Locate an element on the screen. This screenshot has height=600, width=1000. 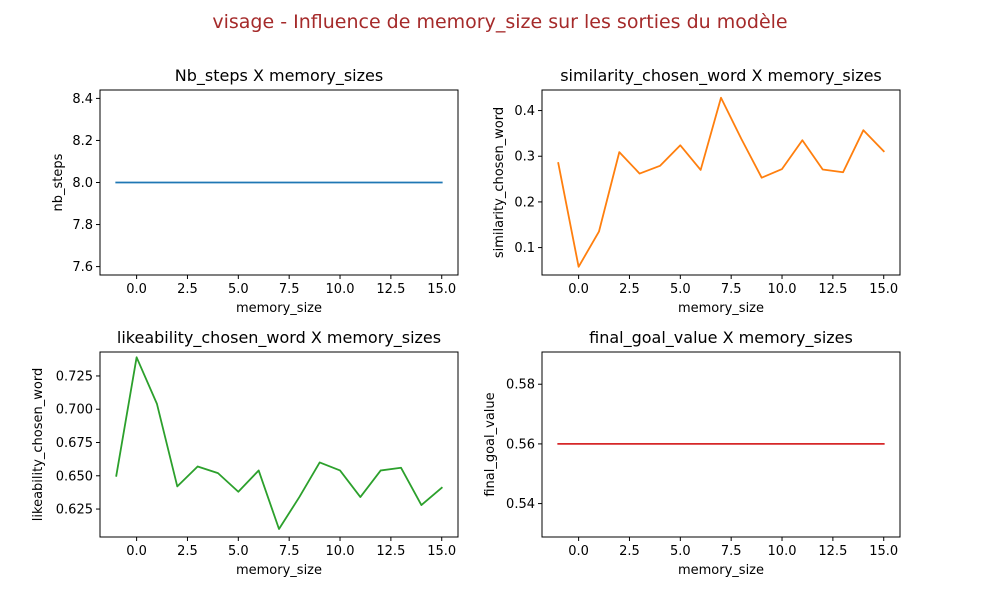
y-tick-label: 0.2 is located at coordinates (524, 202).